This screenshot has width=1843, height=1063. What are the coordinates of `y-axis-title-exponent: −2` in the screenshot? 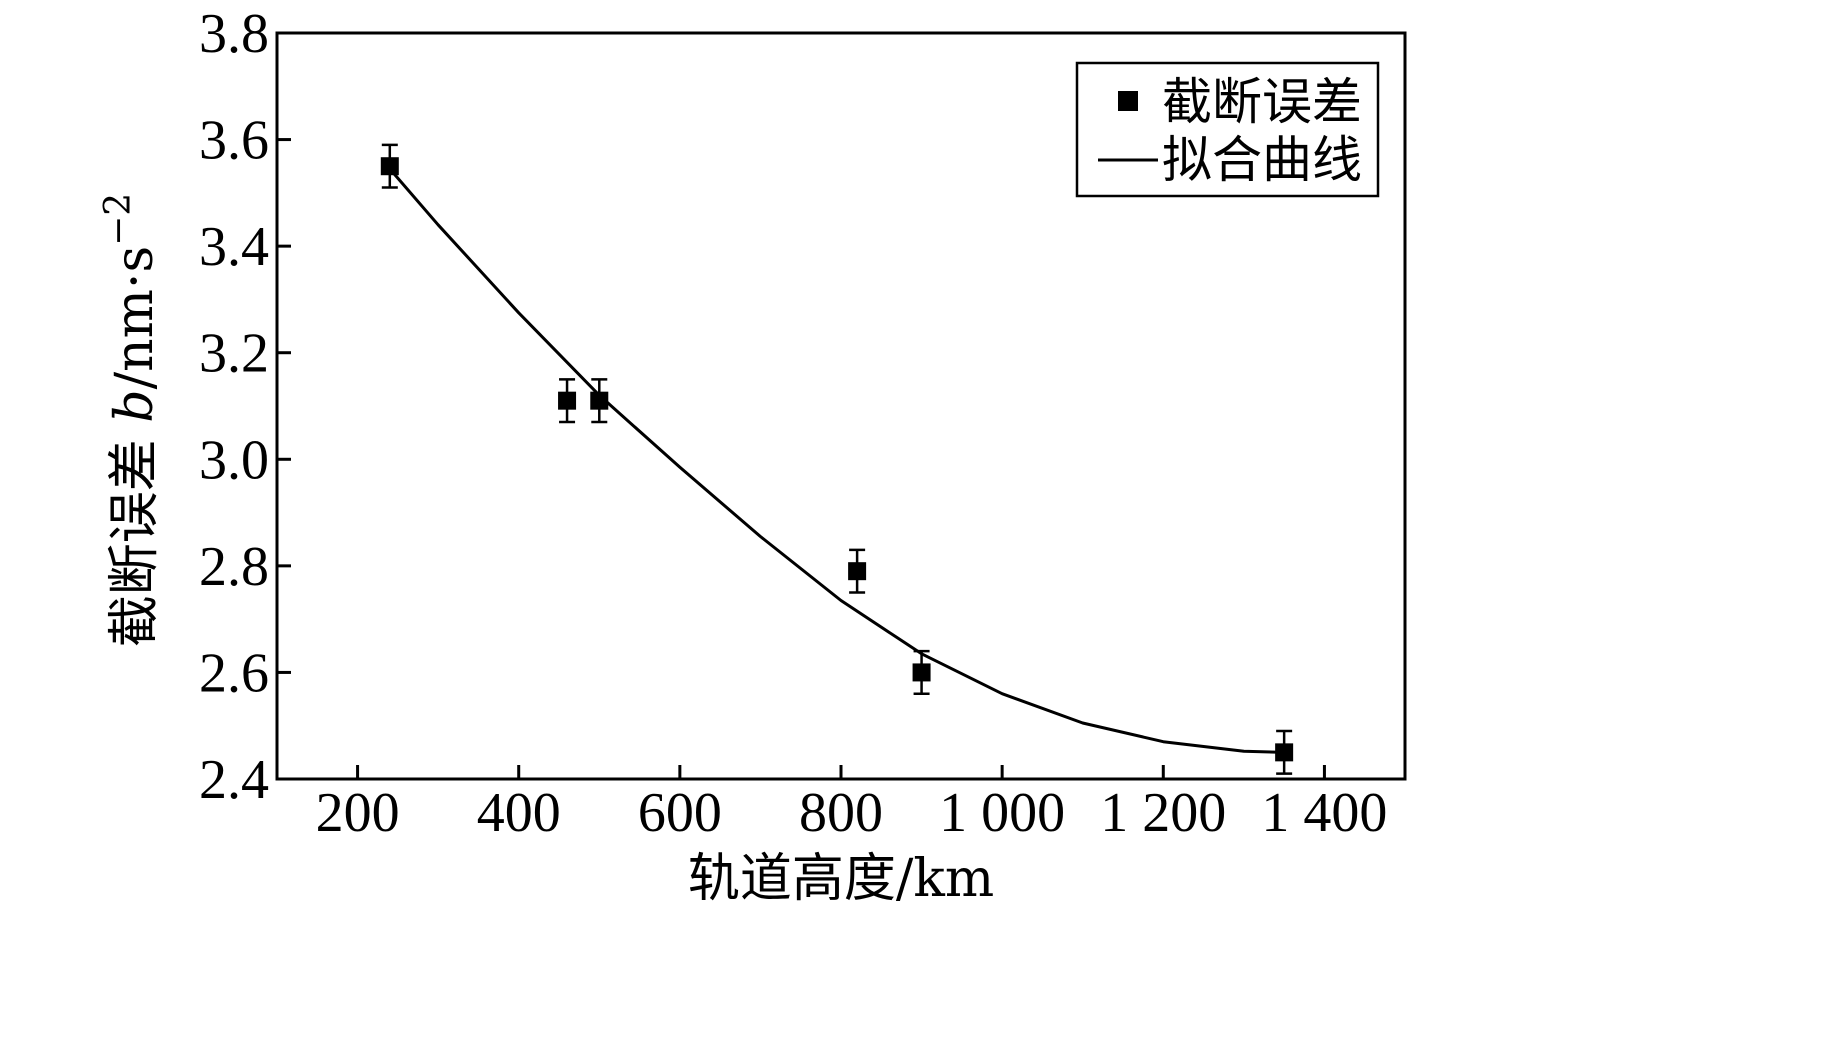 It's located at (118, 219).